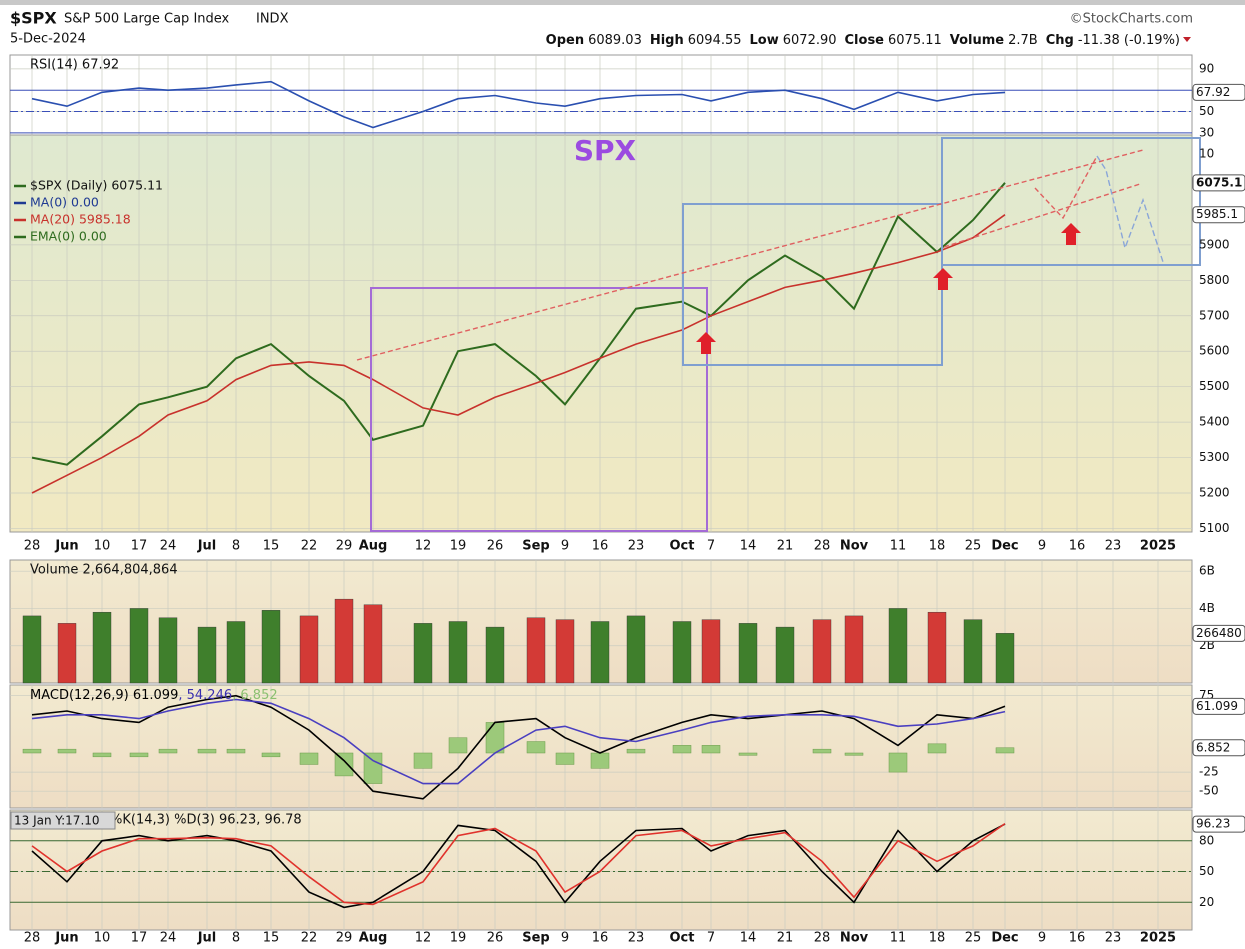  Describe the element at coordinates (64, 202) in the screenshot. I see `legend-label: MA(0) 0.00` at that location.